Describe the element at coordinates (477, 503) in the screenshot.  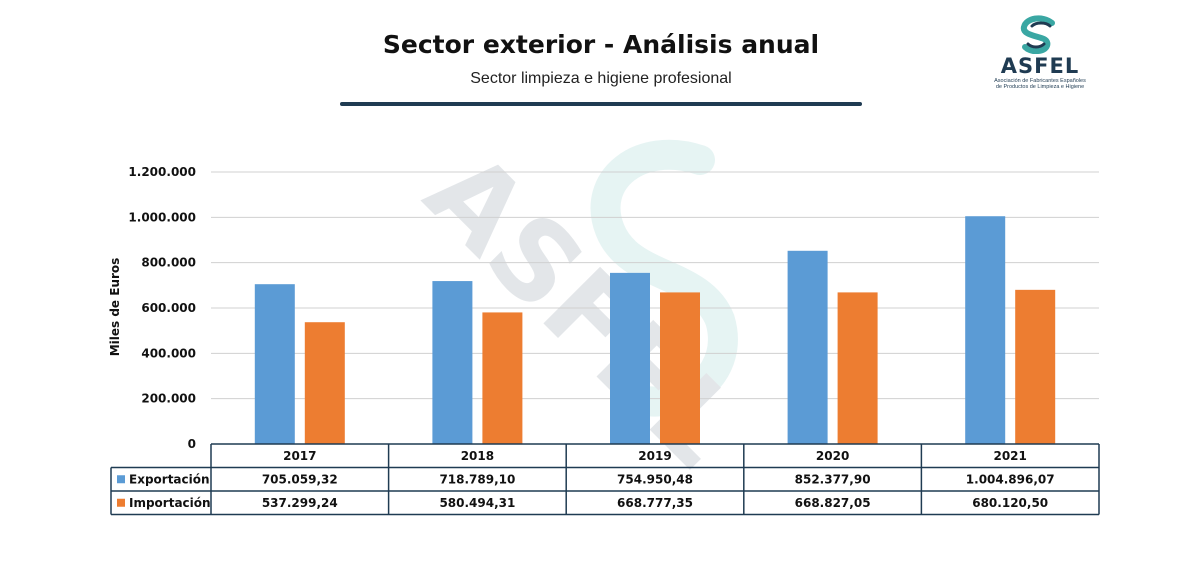
I see `data-label-importacion-2018: 580.494,31` at that location.